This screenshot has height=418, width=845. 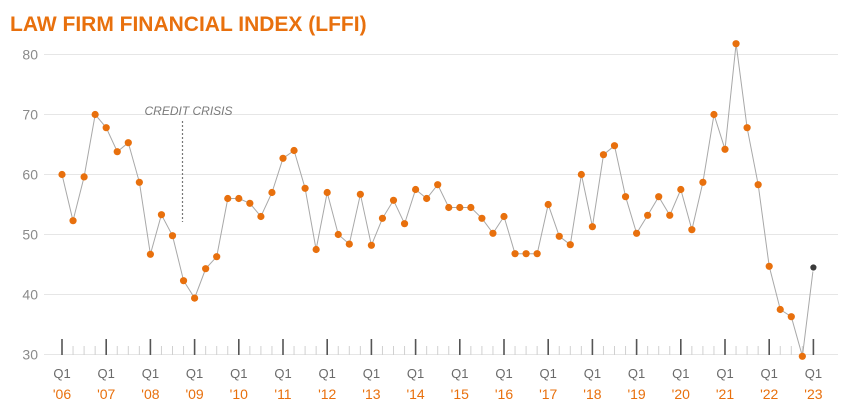 What do you see at coordinates (415, 394) in the screenshot?
I see `x-tick-year-label: '14` at bounding box center [415, 394].